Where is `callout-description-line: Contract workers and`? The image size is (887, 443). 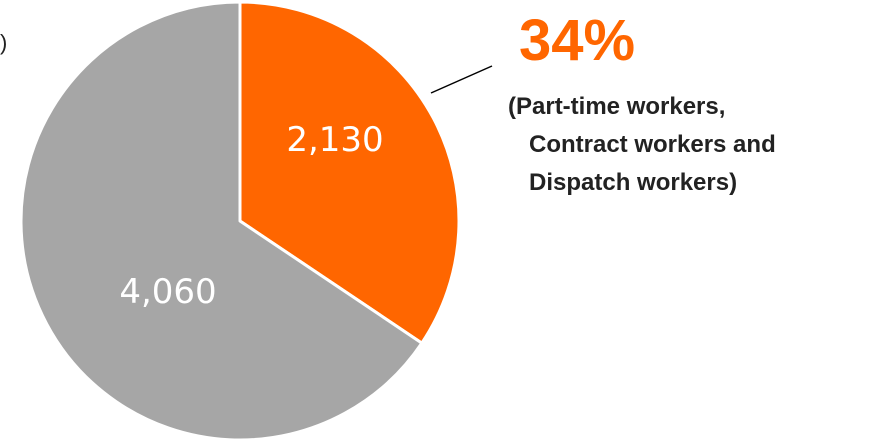 callout-description-line: Contract workers and is located at coordinates (652, 144).